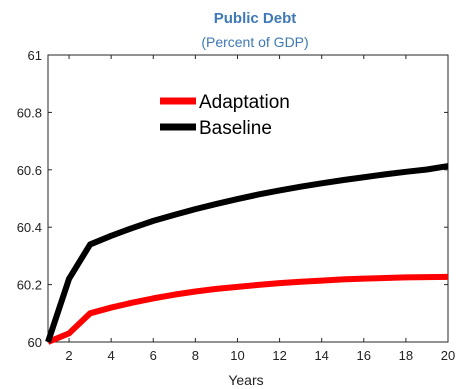 This screenshot has width=461, height=389. Describe the element at coordinates (35, 55) in the screenshot. I see `y-tick-label: 61` at that location.